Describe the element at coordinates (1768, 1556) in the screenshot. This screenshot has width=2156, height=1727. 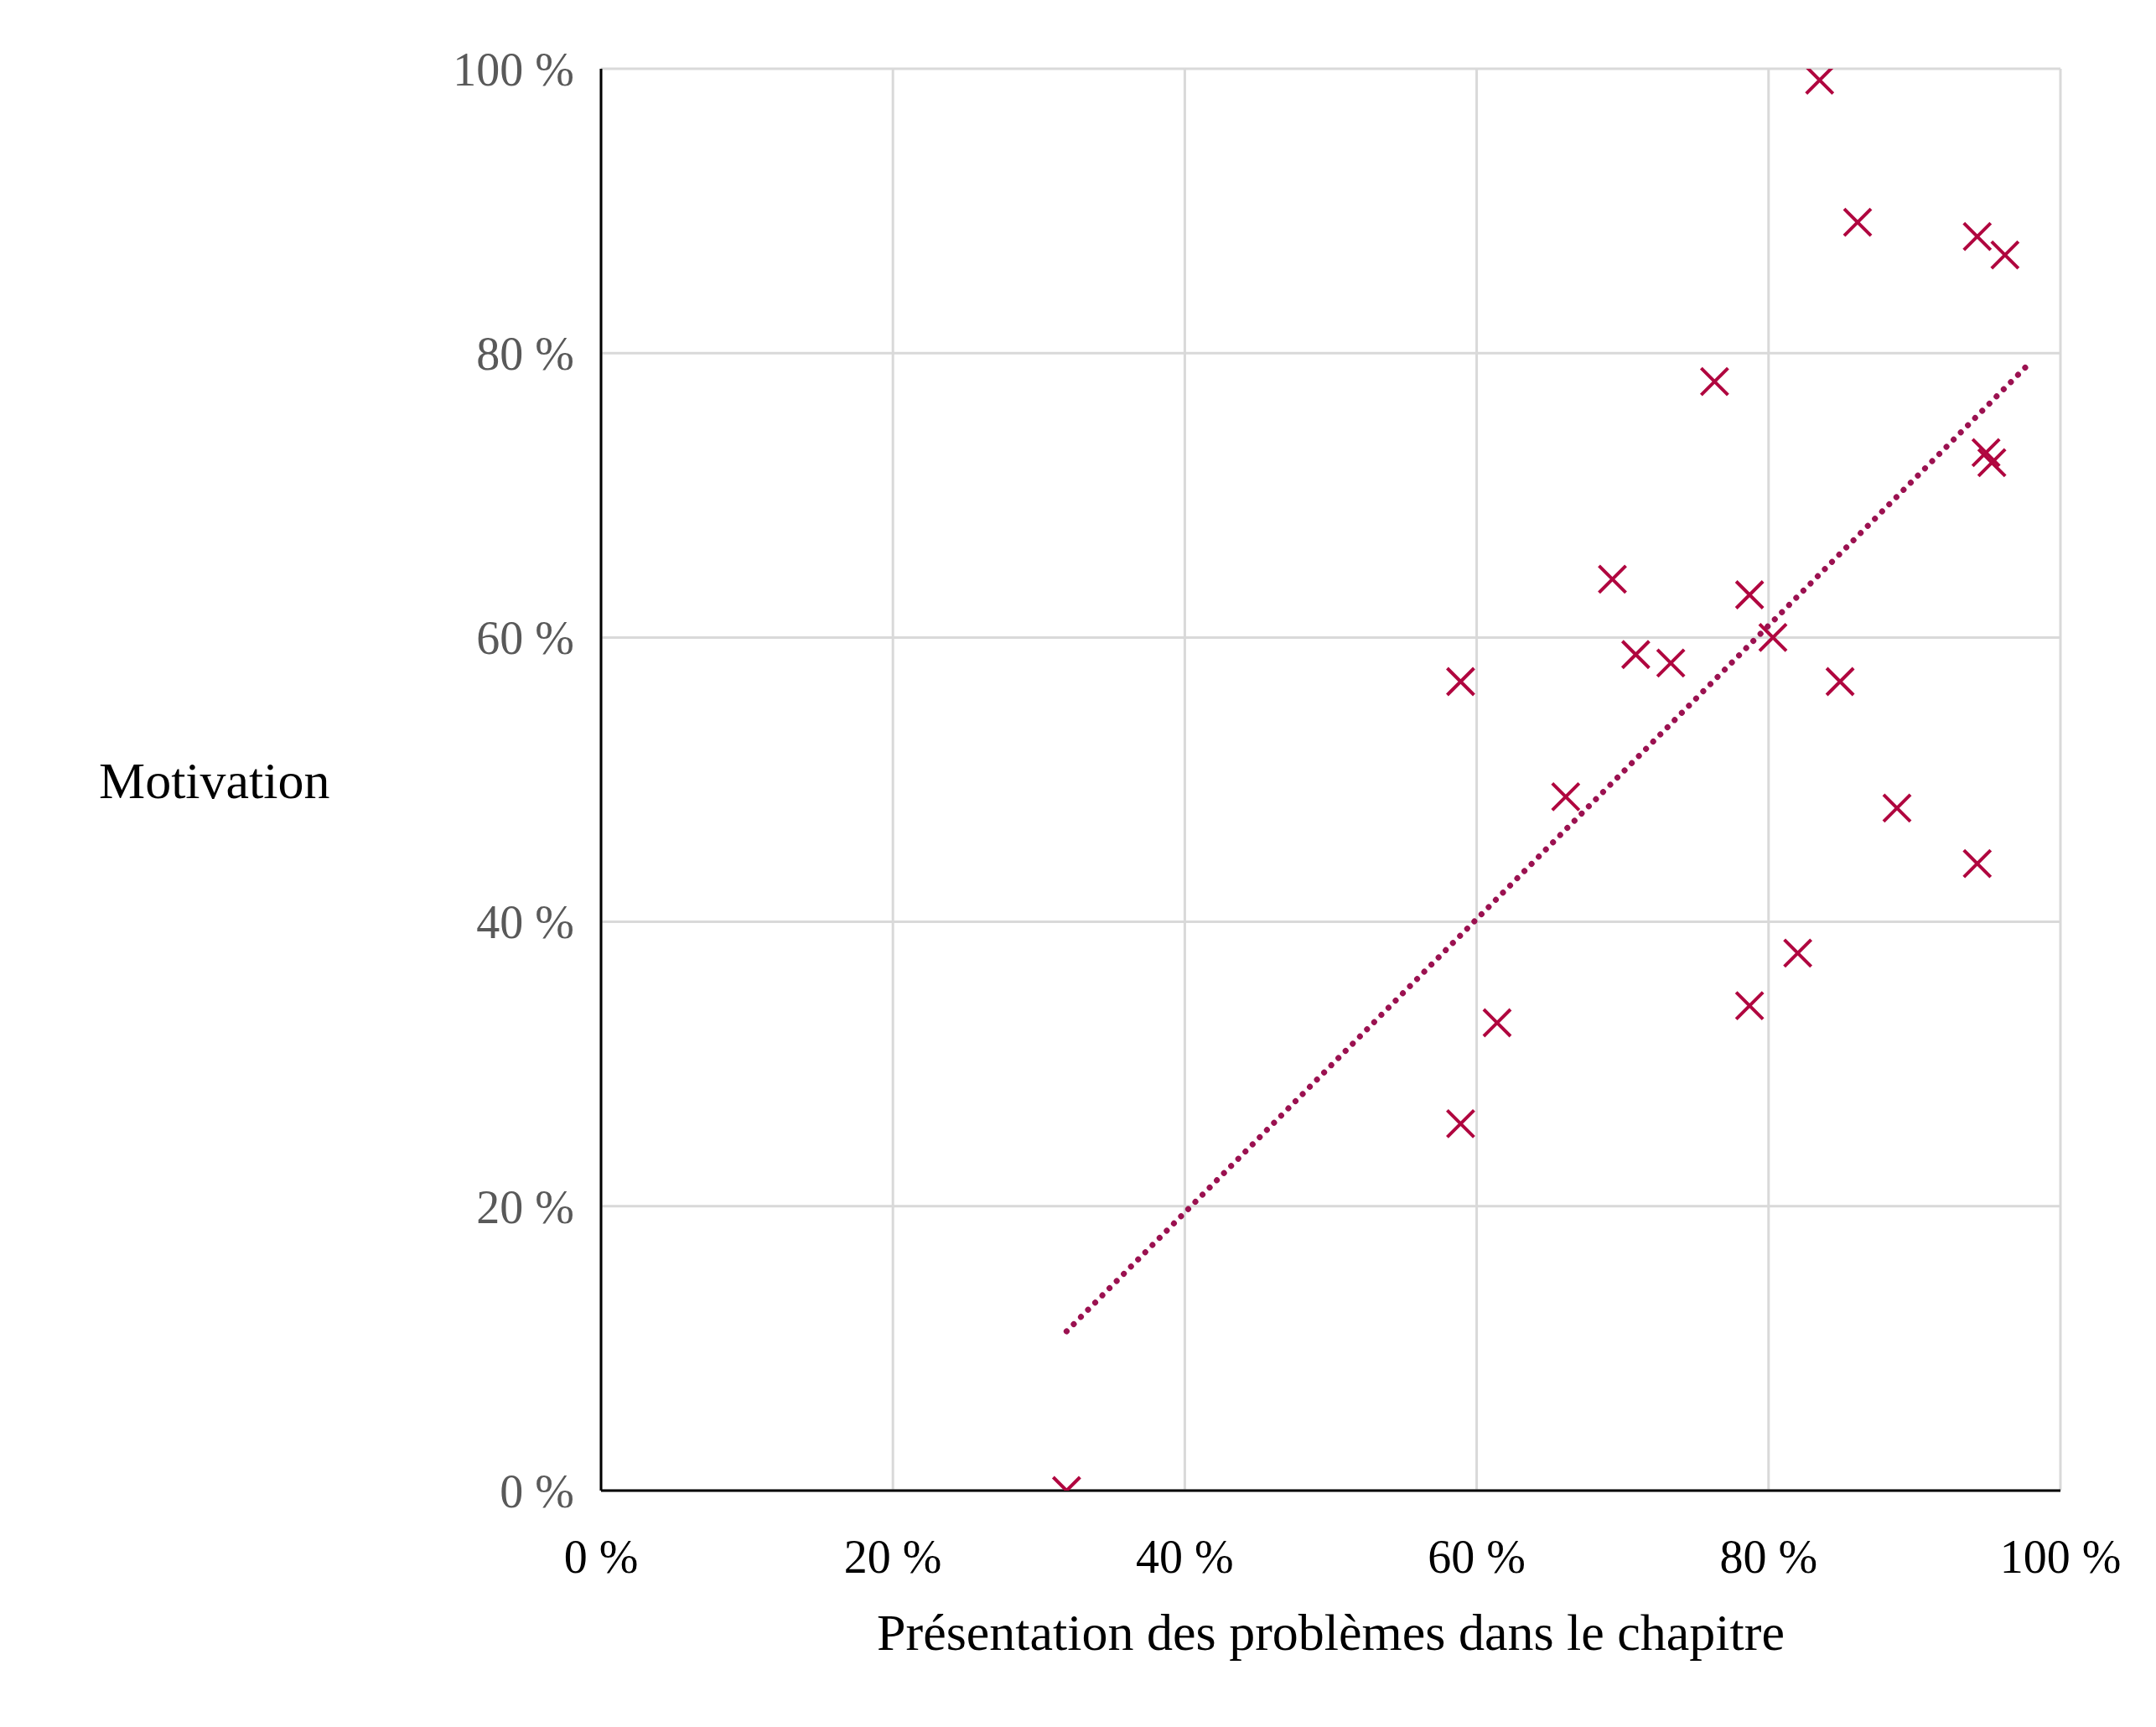
I see `x-tick-label: 80 %` at that location.